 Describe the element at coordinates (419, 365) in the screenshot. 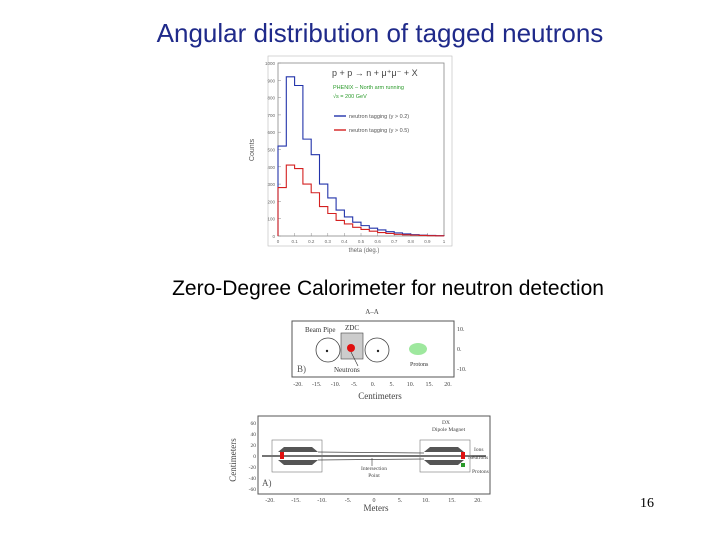

I see `protons-label: Protons` at that location.